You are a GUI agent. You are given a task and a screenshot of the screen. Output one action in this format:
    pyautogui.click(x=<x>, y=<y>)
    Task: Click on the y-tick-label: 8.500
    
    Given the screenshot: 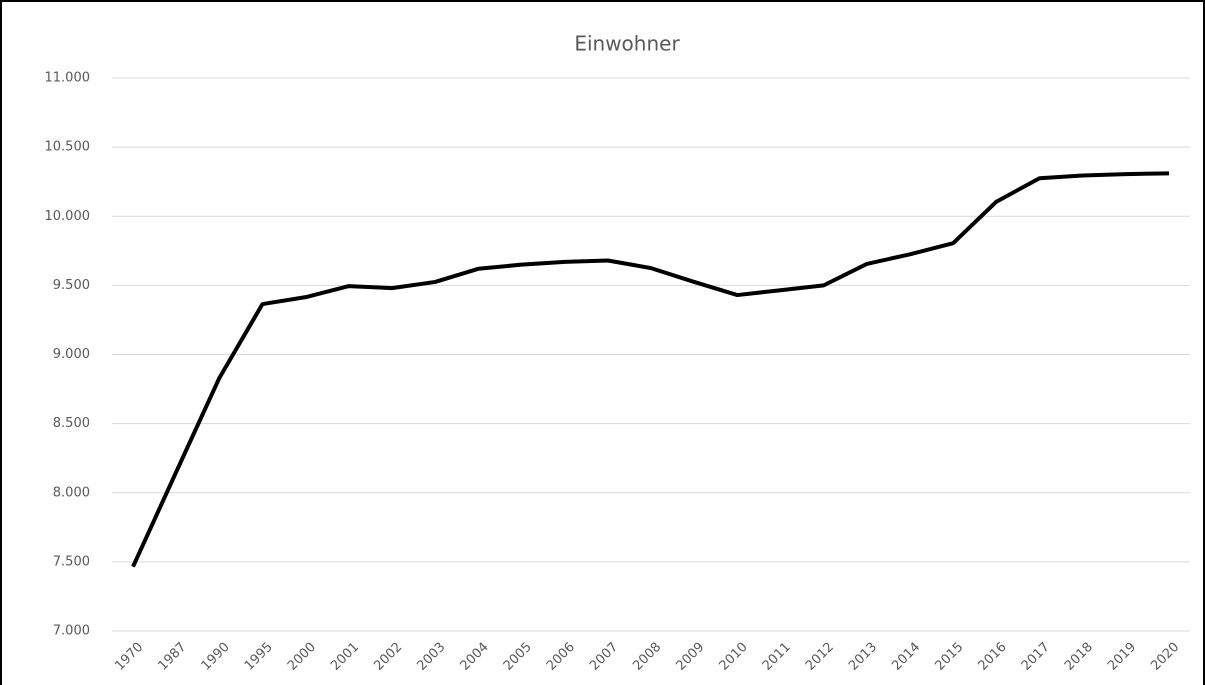 What is the action you would take?
    pyautogui.click(x=71, y=423)
    